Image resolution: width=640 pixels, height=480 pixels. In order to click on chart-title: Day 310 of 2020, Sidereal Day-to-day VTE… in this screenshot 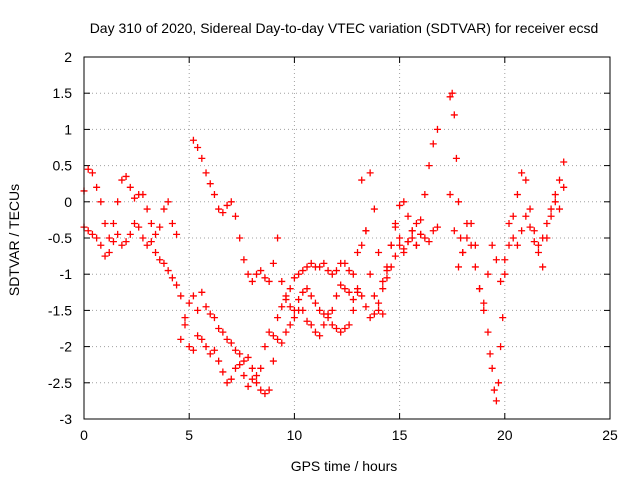, I will do `click(344, 28)`.